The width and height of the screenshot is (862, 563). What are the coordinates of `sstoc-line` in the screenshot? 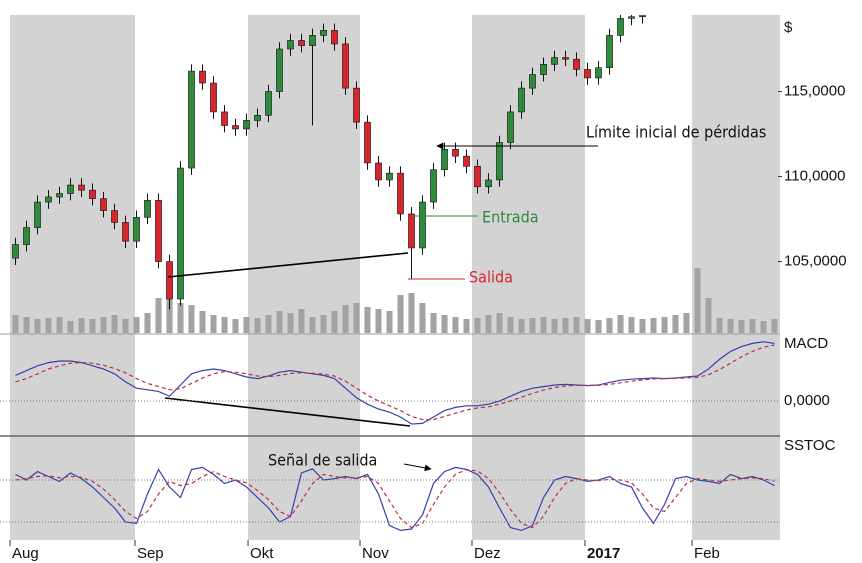 It's located at (395, 498).